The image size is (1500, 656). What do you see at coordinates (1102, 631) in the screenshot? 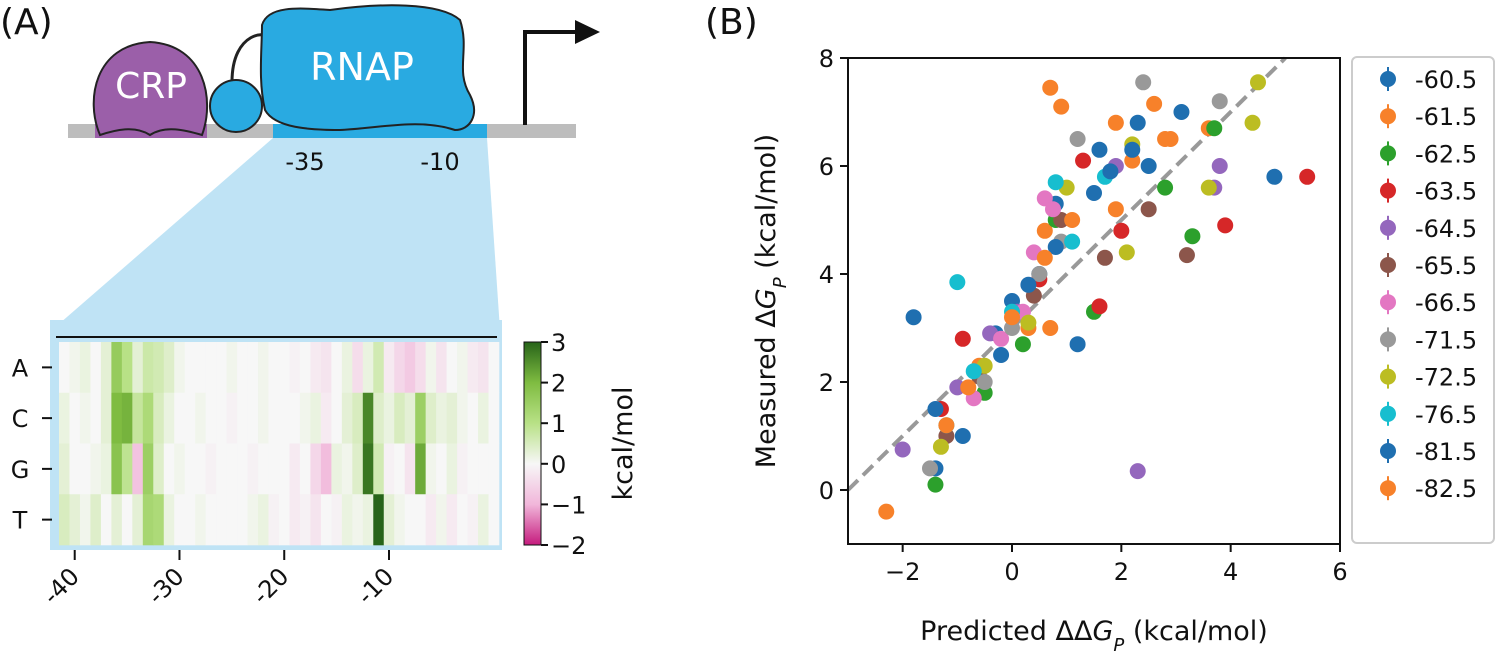
I see `label-part: G` at bounding box center [1102, 631].